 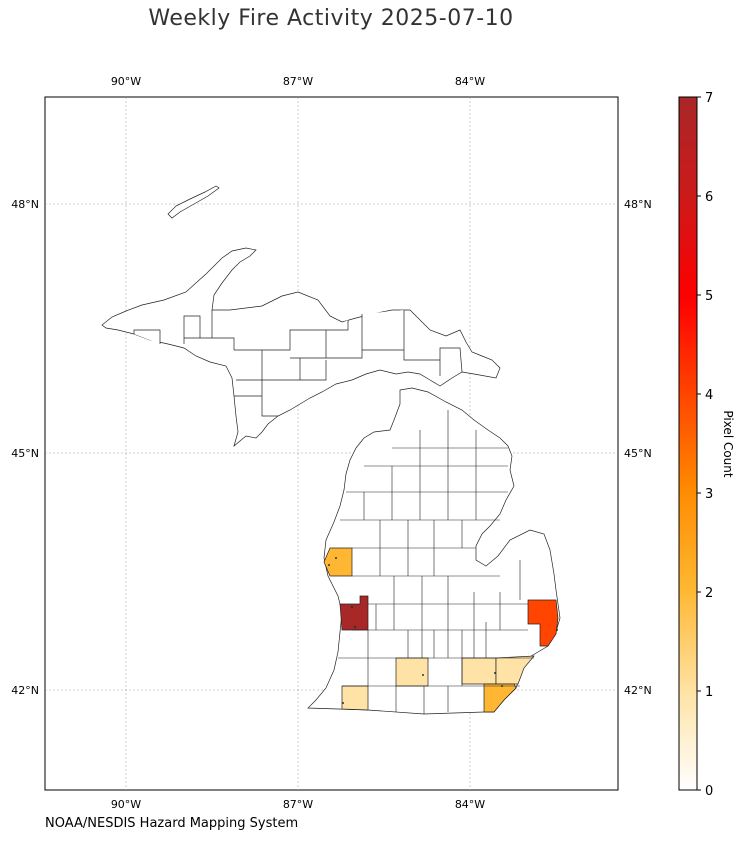 I want to click on county-ottawa, so click(x=338, y=562).